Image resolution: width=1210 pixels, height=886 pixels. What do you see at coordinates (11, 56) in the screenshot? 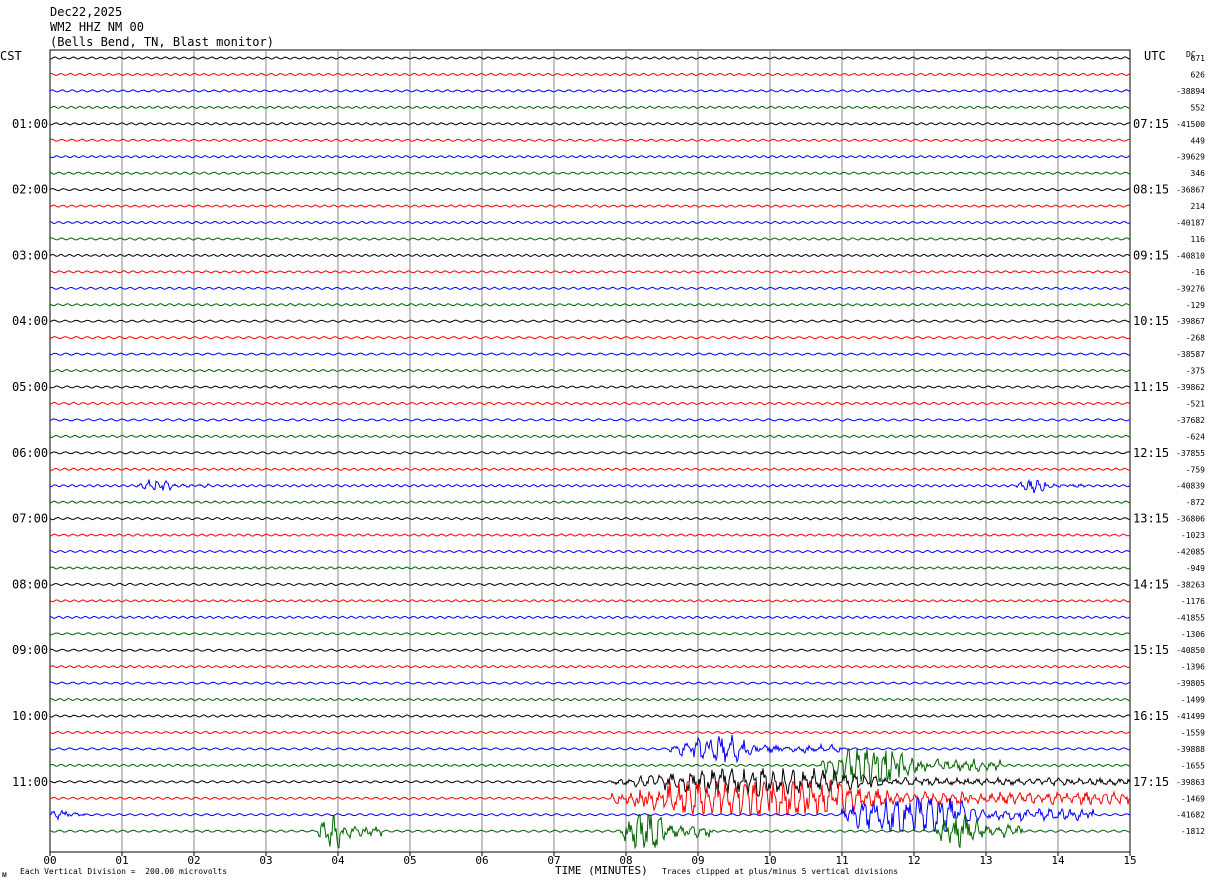
I see `left-timezone-label: CST` at bounding box center [11, 56].